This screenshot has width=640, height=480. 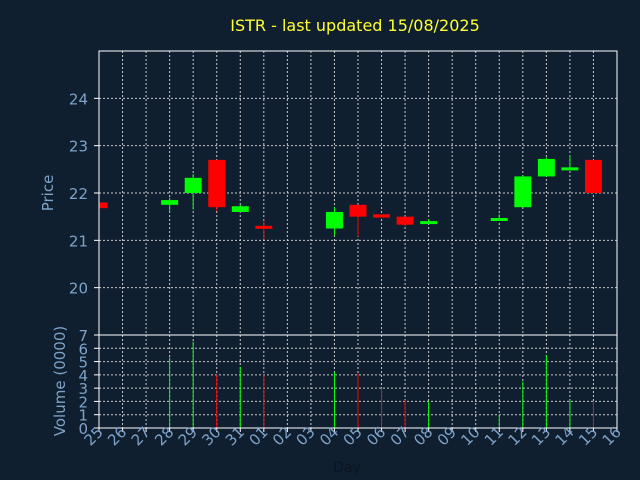 What do you see at coordinates (83, 376) in the screenshot?
I see `volume-tick-label: 4` at bounding box center [83, 376].